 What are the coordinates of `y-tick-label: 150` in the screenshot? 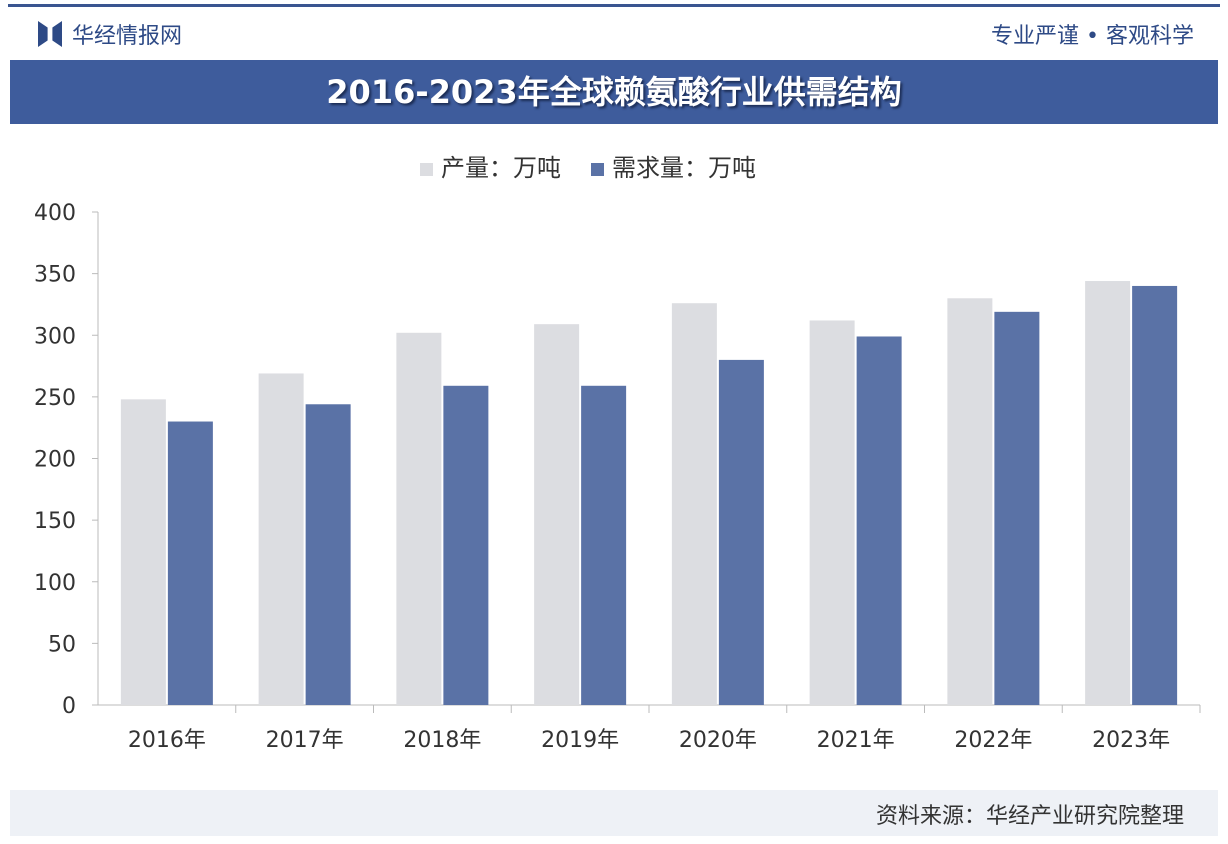 It's located at (55, 521).